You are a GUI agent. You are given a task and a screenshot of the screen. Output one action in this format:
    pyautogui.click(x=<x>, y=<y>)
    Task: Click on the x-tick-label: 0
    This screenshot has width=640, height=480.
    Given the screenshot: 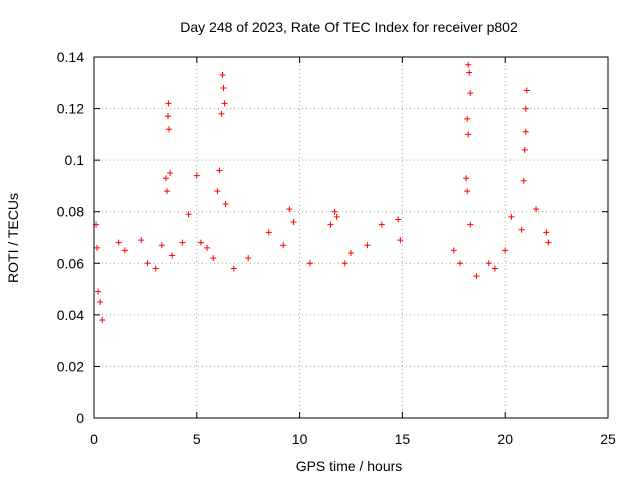 What is the action you would take?
    pyautogui.click(x=94, y=439)
    